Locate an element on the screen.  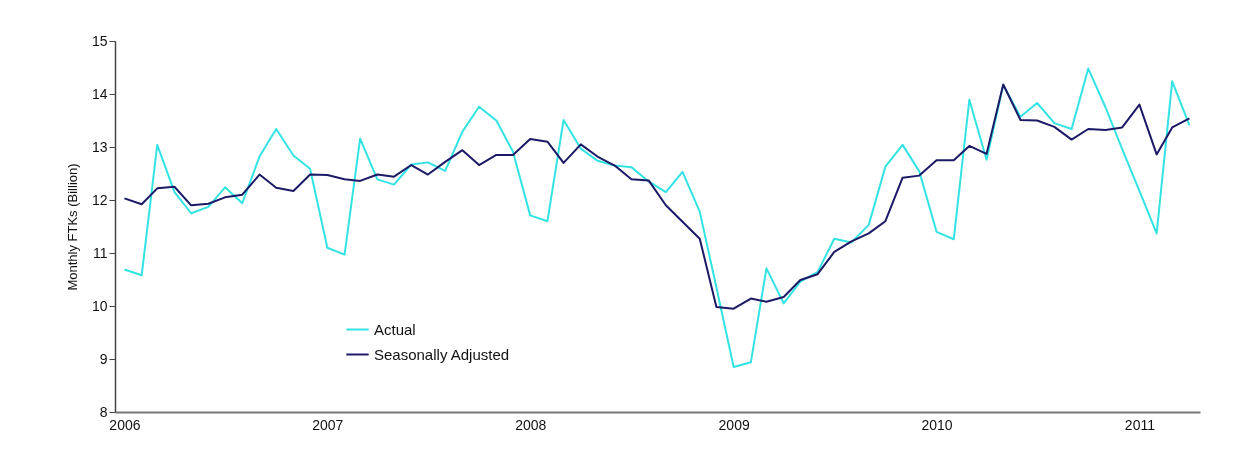
legend-label: Actual is located at coordinates (395, 329).